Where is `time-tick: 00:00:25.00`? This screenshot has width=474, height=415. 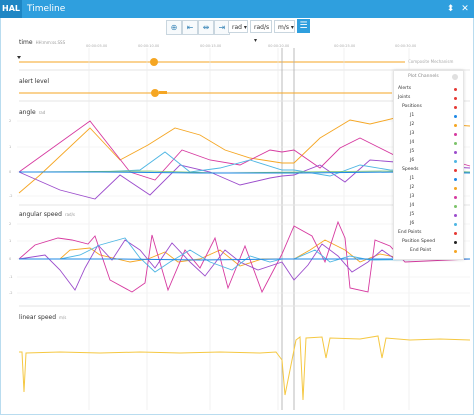
time-tick: 00:00:25.00 is located at coordinates (345, 46).